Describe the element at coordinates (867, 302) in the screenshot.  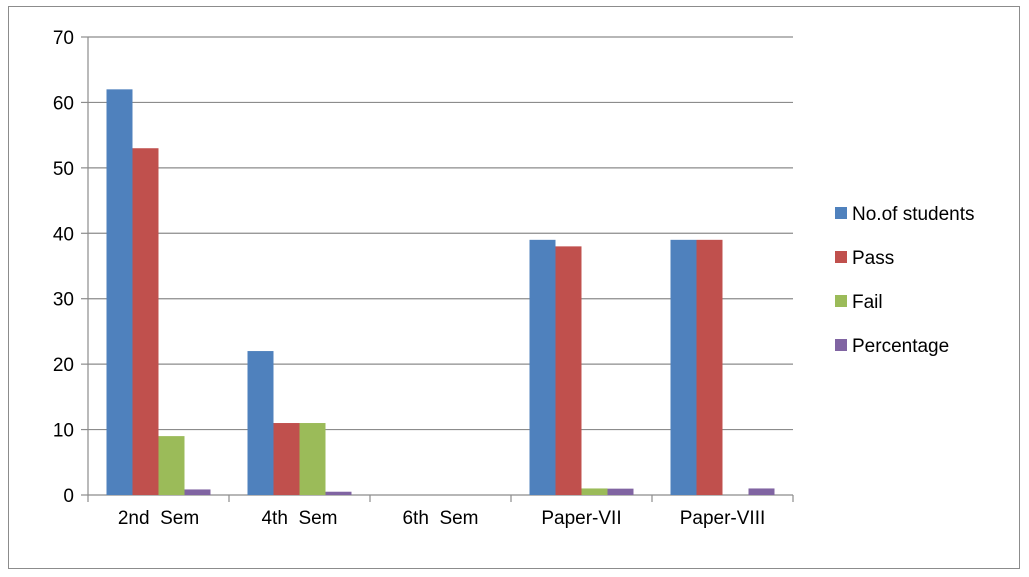
I see `legend-label-2: Fail` at that location.